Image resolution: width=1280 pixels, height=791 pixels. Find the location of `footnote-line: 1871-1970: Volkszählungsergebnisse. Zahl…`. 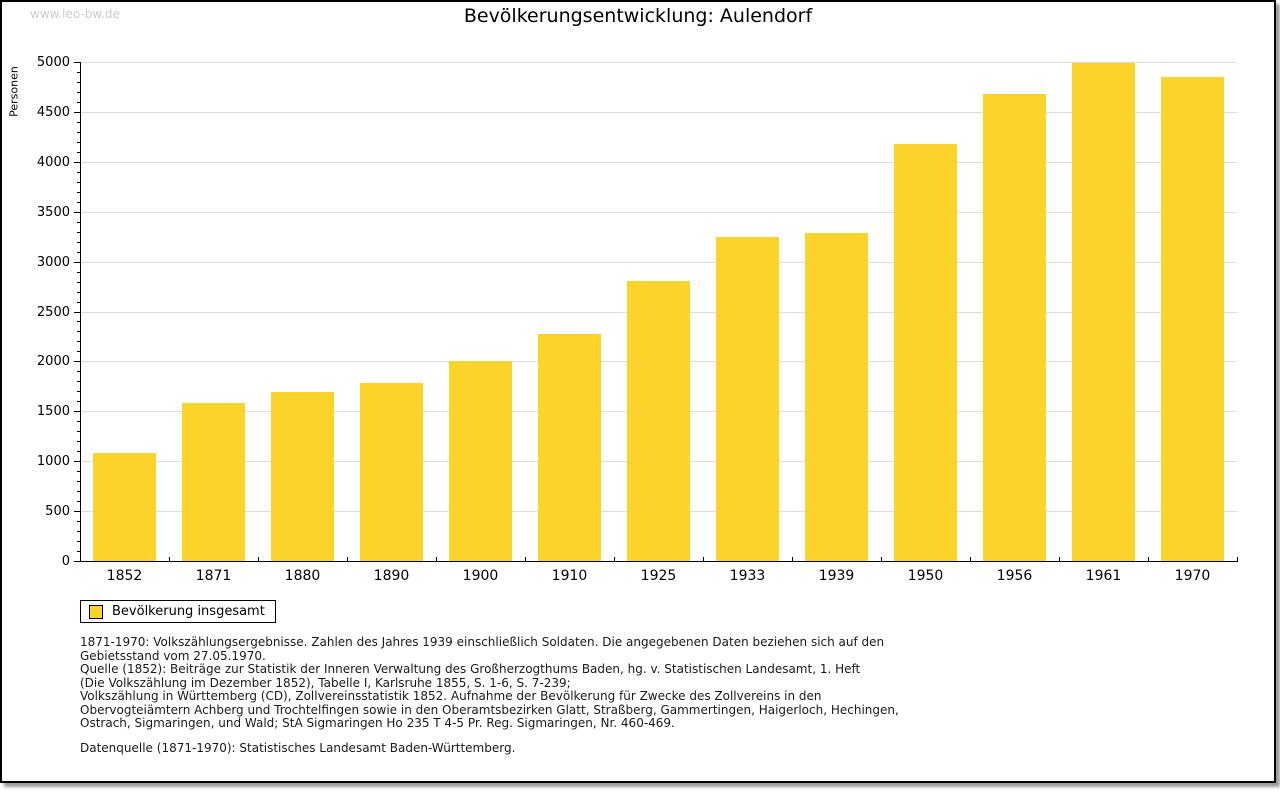

footnote-line: 1871-1970: Volkszählungsergebnisse. Zahl… is located at coordinates (482, 642).